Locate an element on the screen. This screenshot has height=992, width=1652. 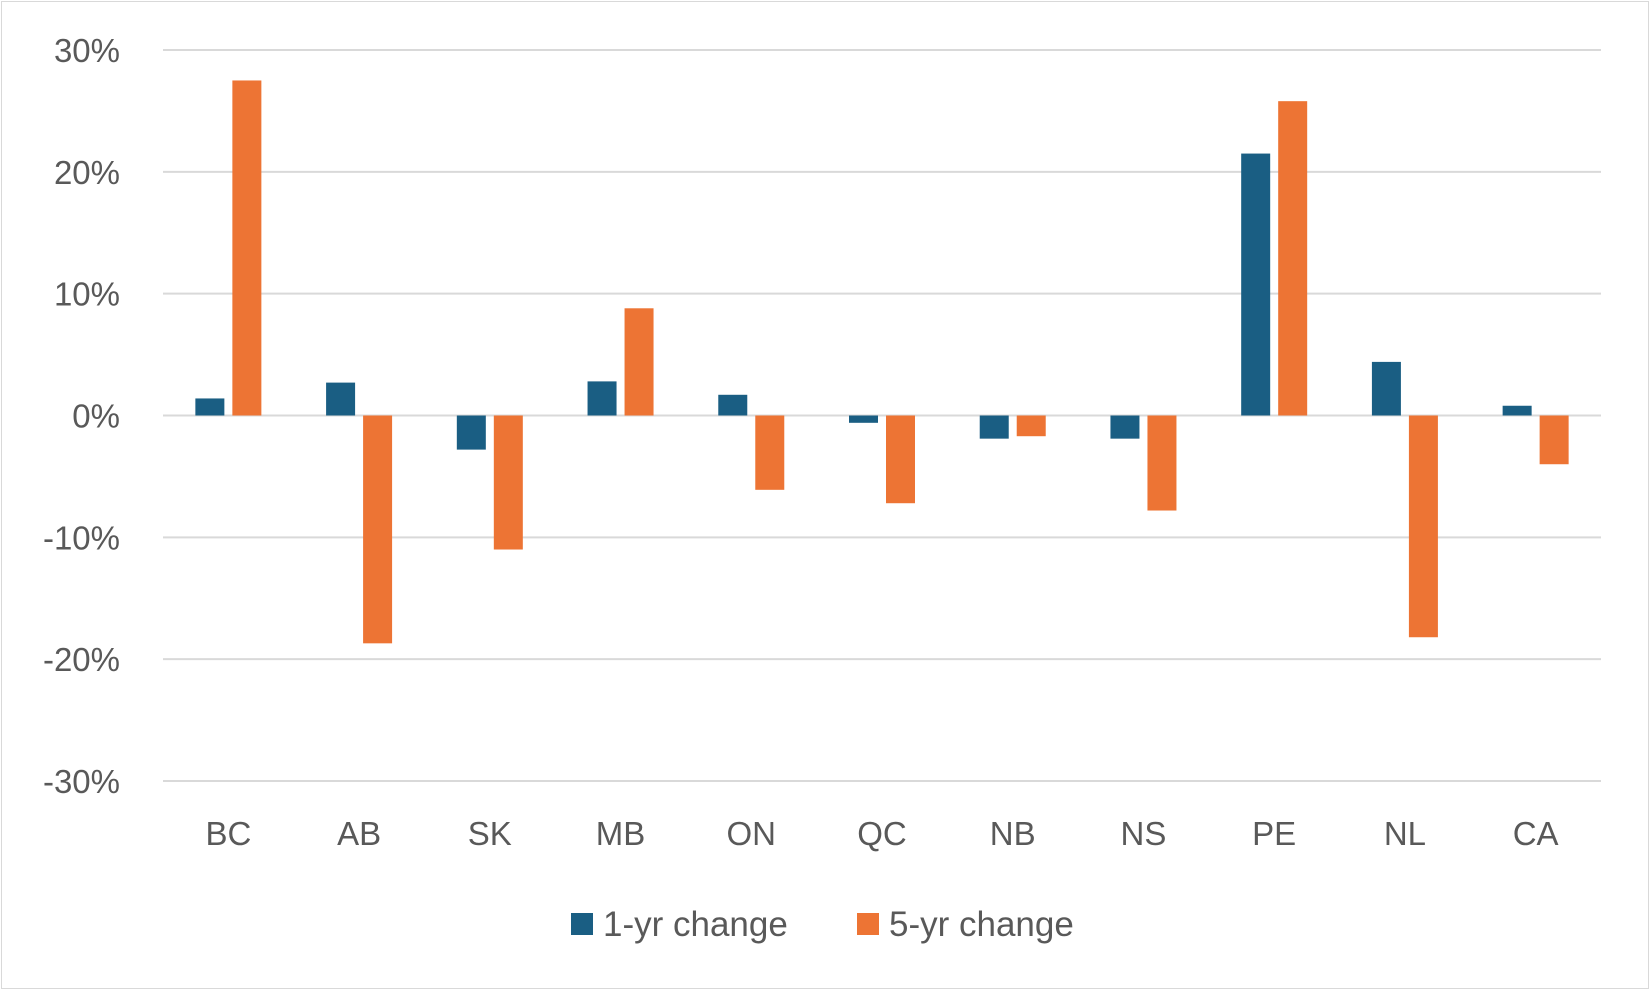
bar-1yr-nb is located at coordinates (994, 427).